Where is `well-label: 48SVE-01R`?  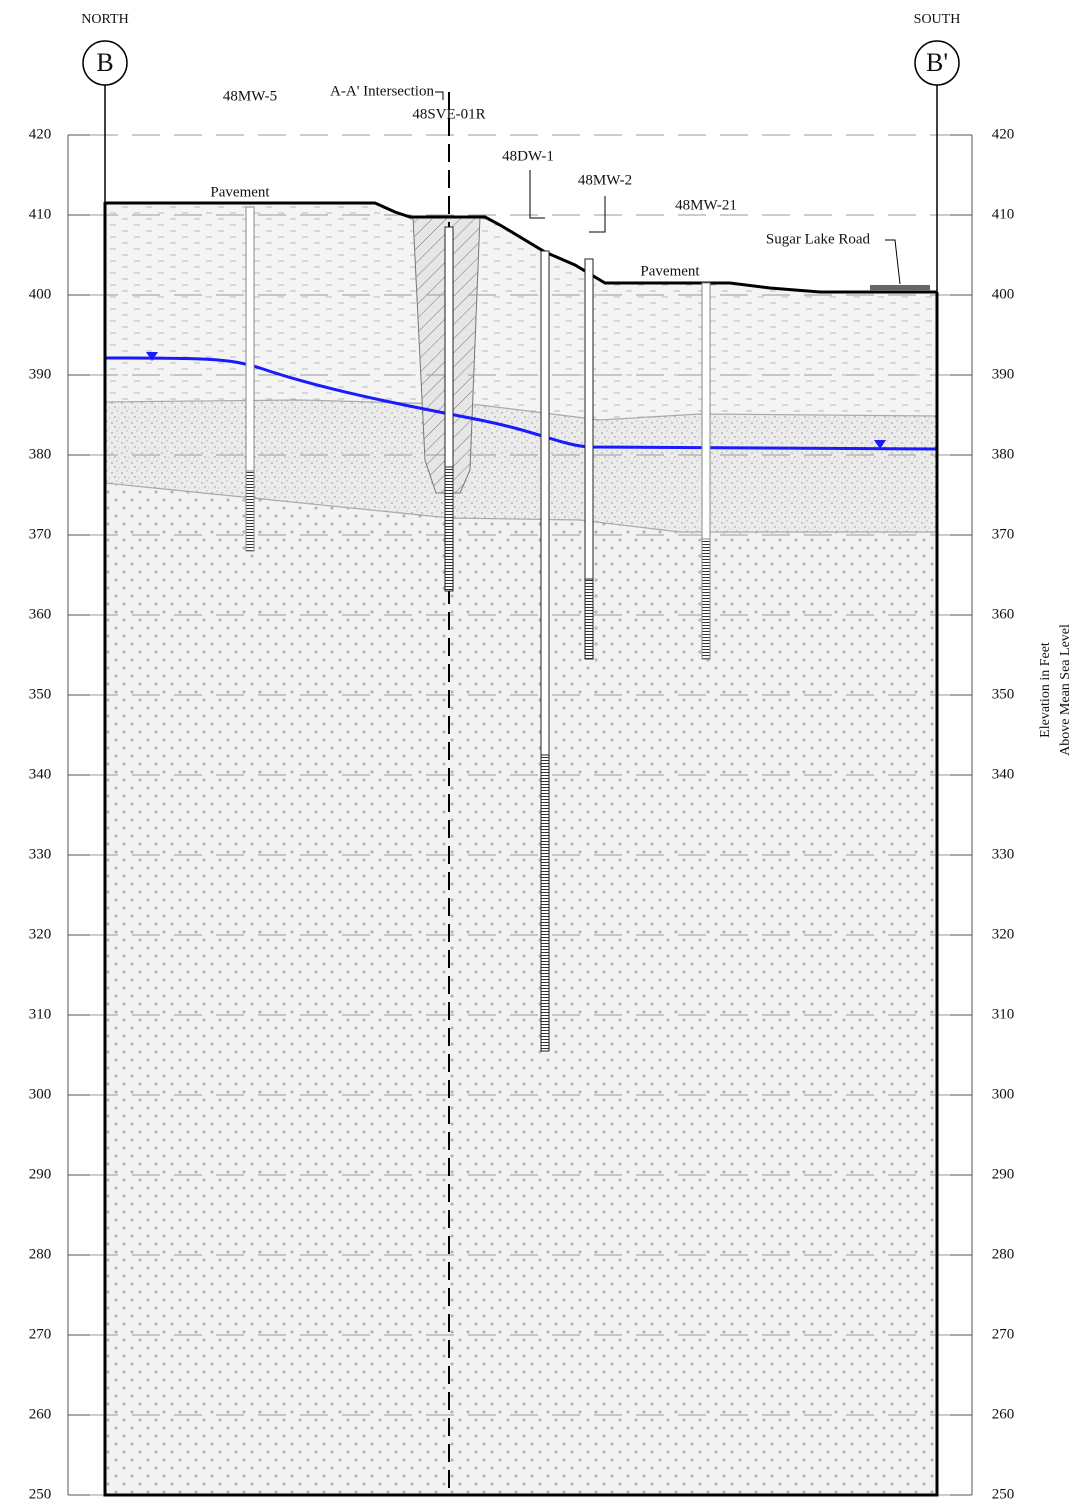
well-label: 48SVE-01R is located at coordinates (448, 114).